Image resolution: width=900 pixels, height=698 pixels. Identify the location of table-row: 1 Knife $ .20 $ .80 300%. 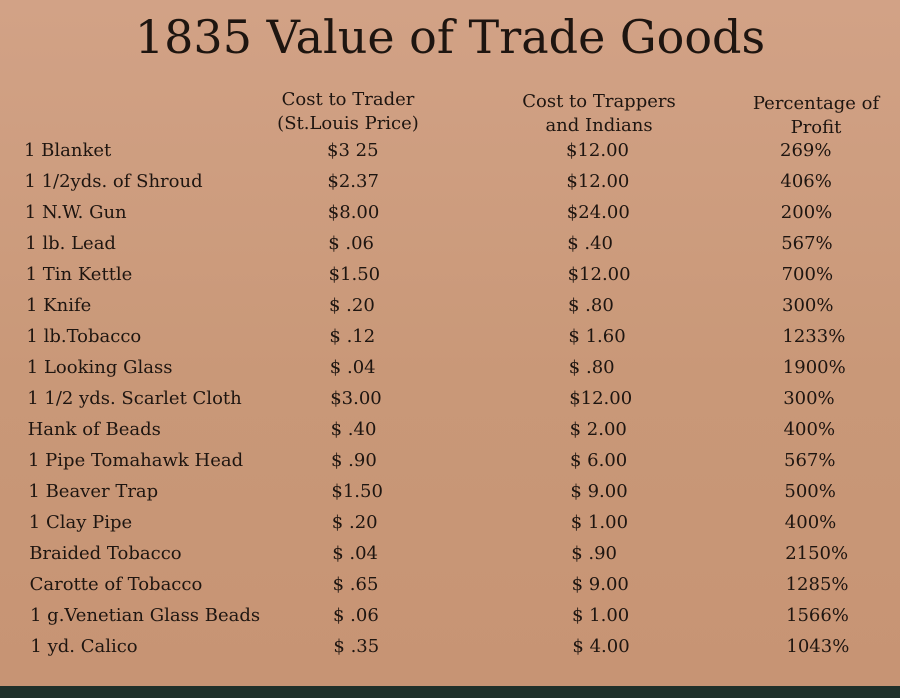
(451, 308).